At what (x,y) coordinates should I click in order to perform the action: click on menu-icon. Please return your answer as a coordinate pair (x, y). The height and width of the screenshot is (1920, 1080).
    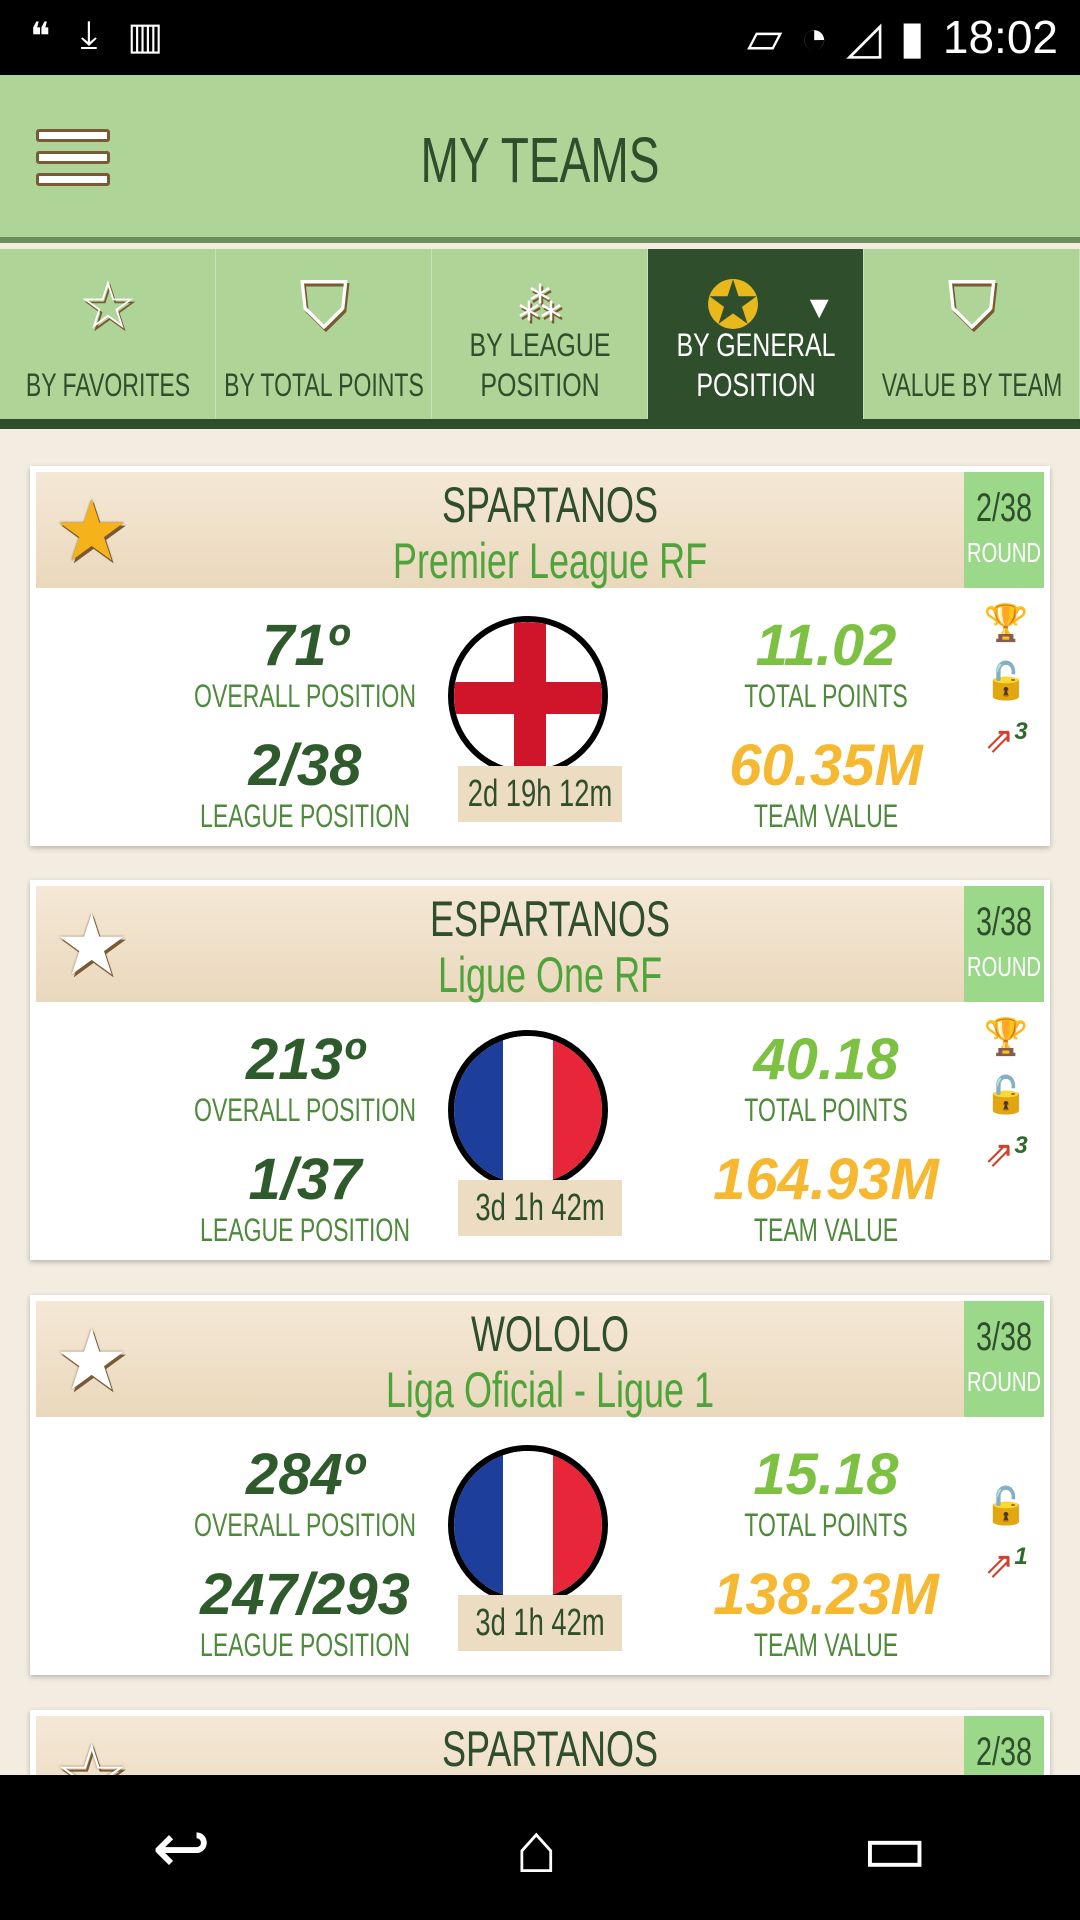
    Looking at the image, I should click on (73, 158).